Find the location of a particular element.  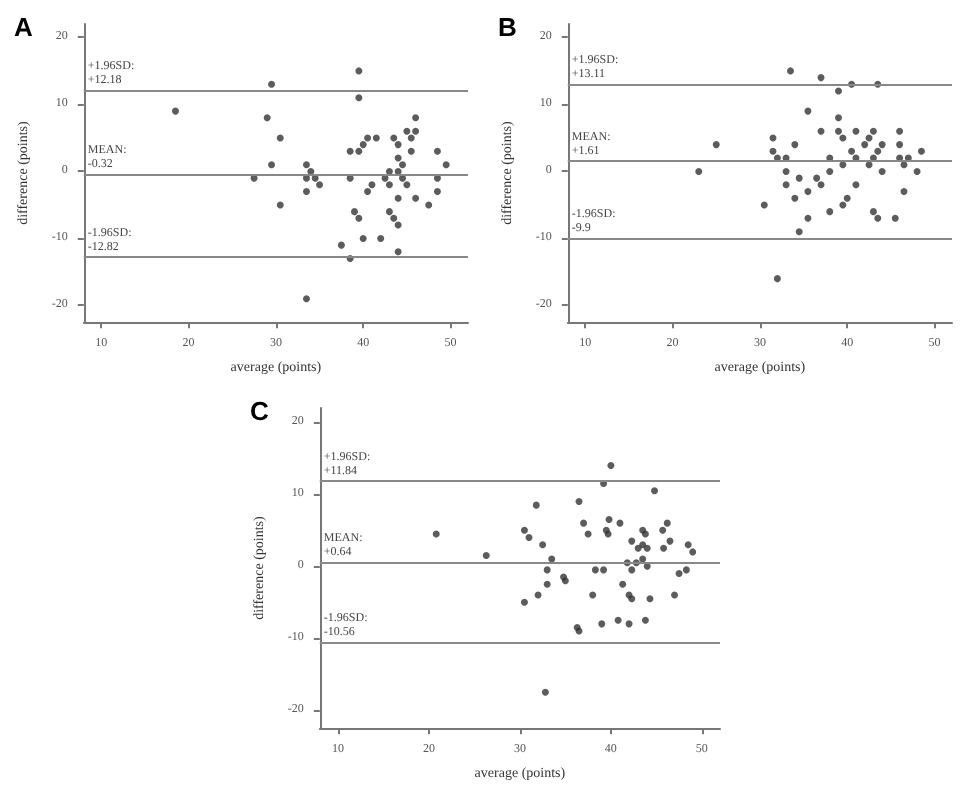

chart-title: A is located at coordinates (24, 27).